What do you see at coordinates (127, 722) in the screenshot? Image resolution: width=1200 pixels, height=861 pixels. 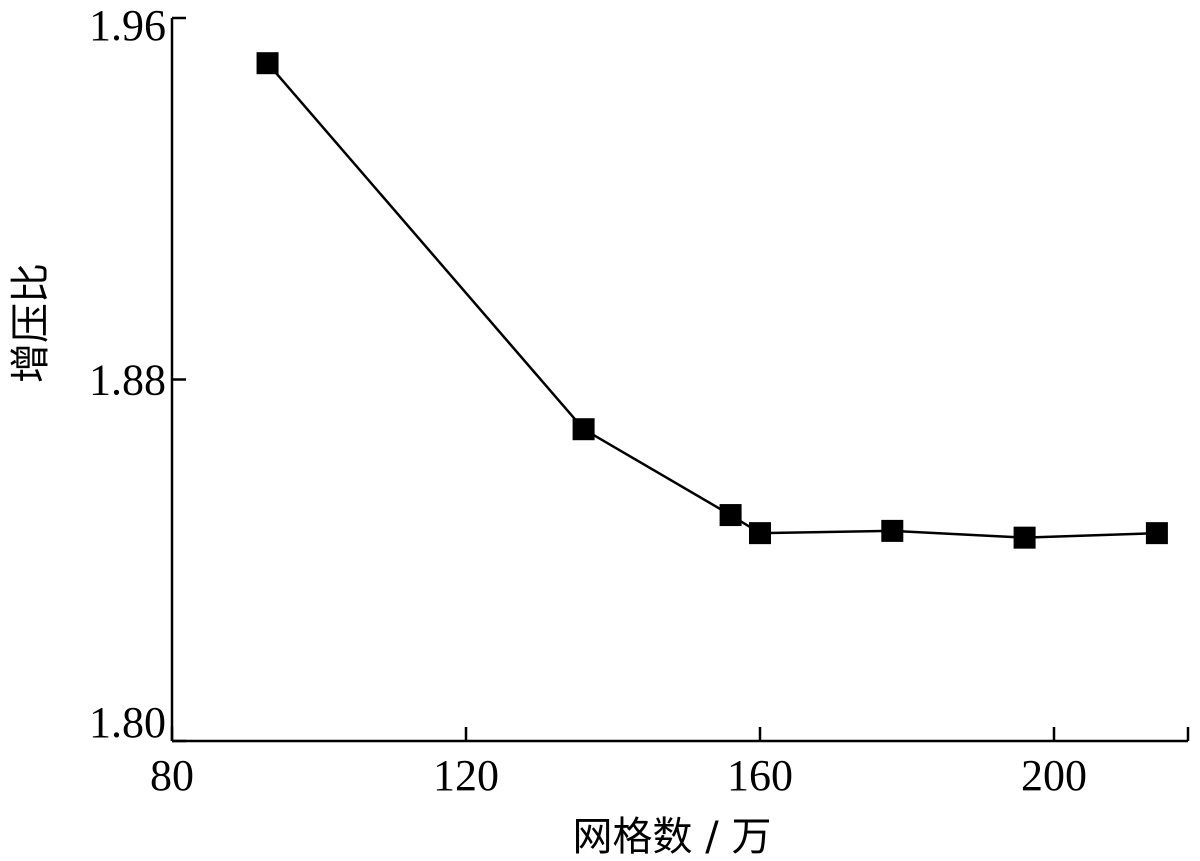 I see `y-tick-label: 1.80` at bounding box center [127, 722].